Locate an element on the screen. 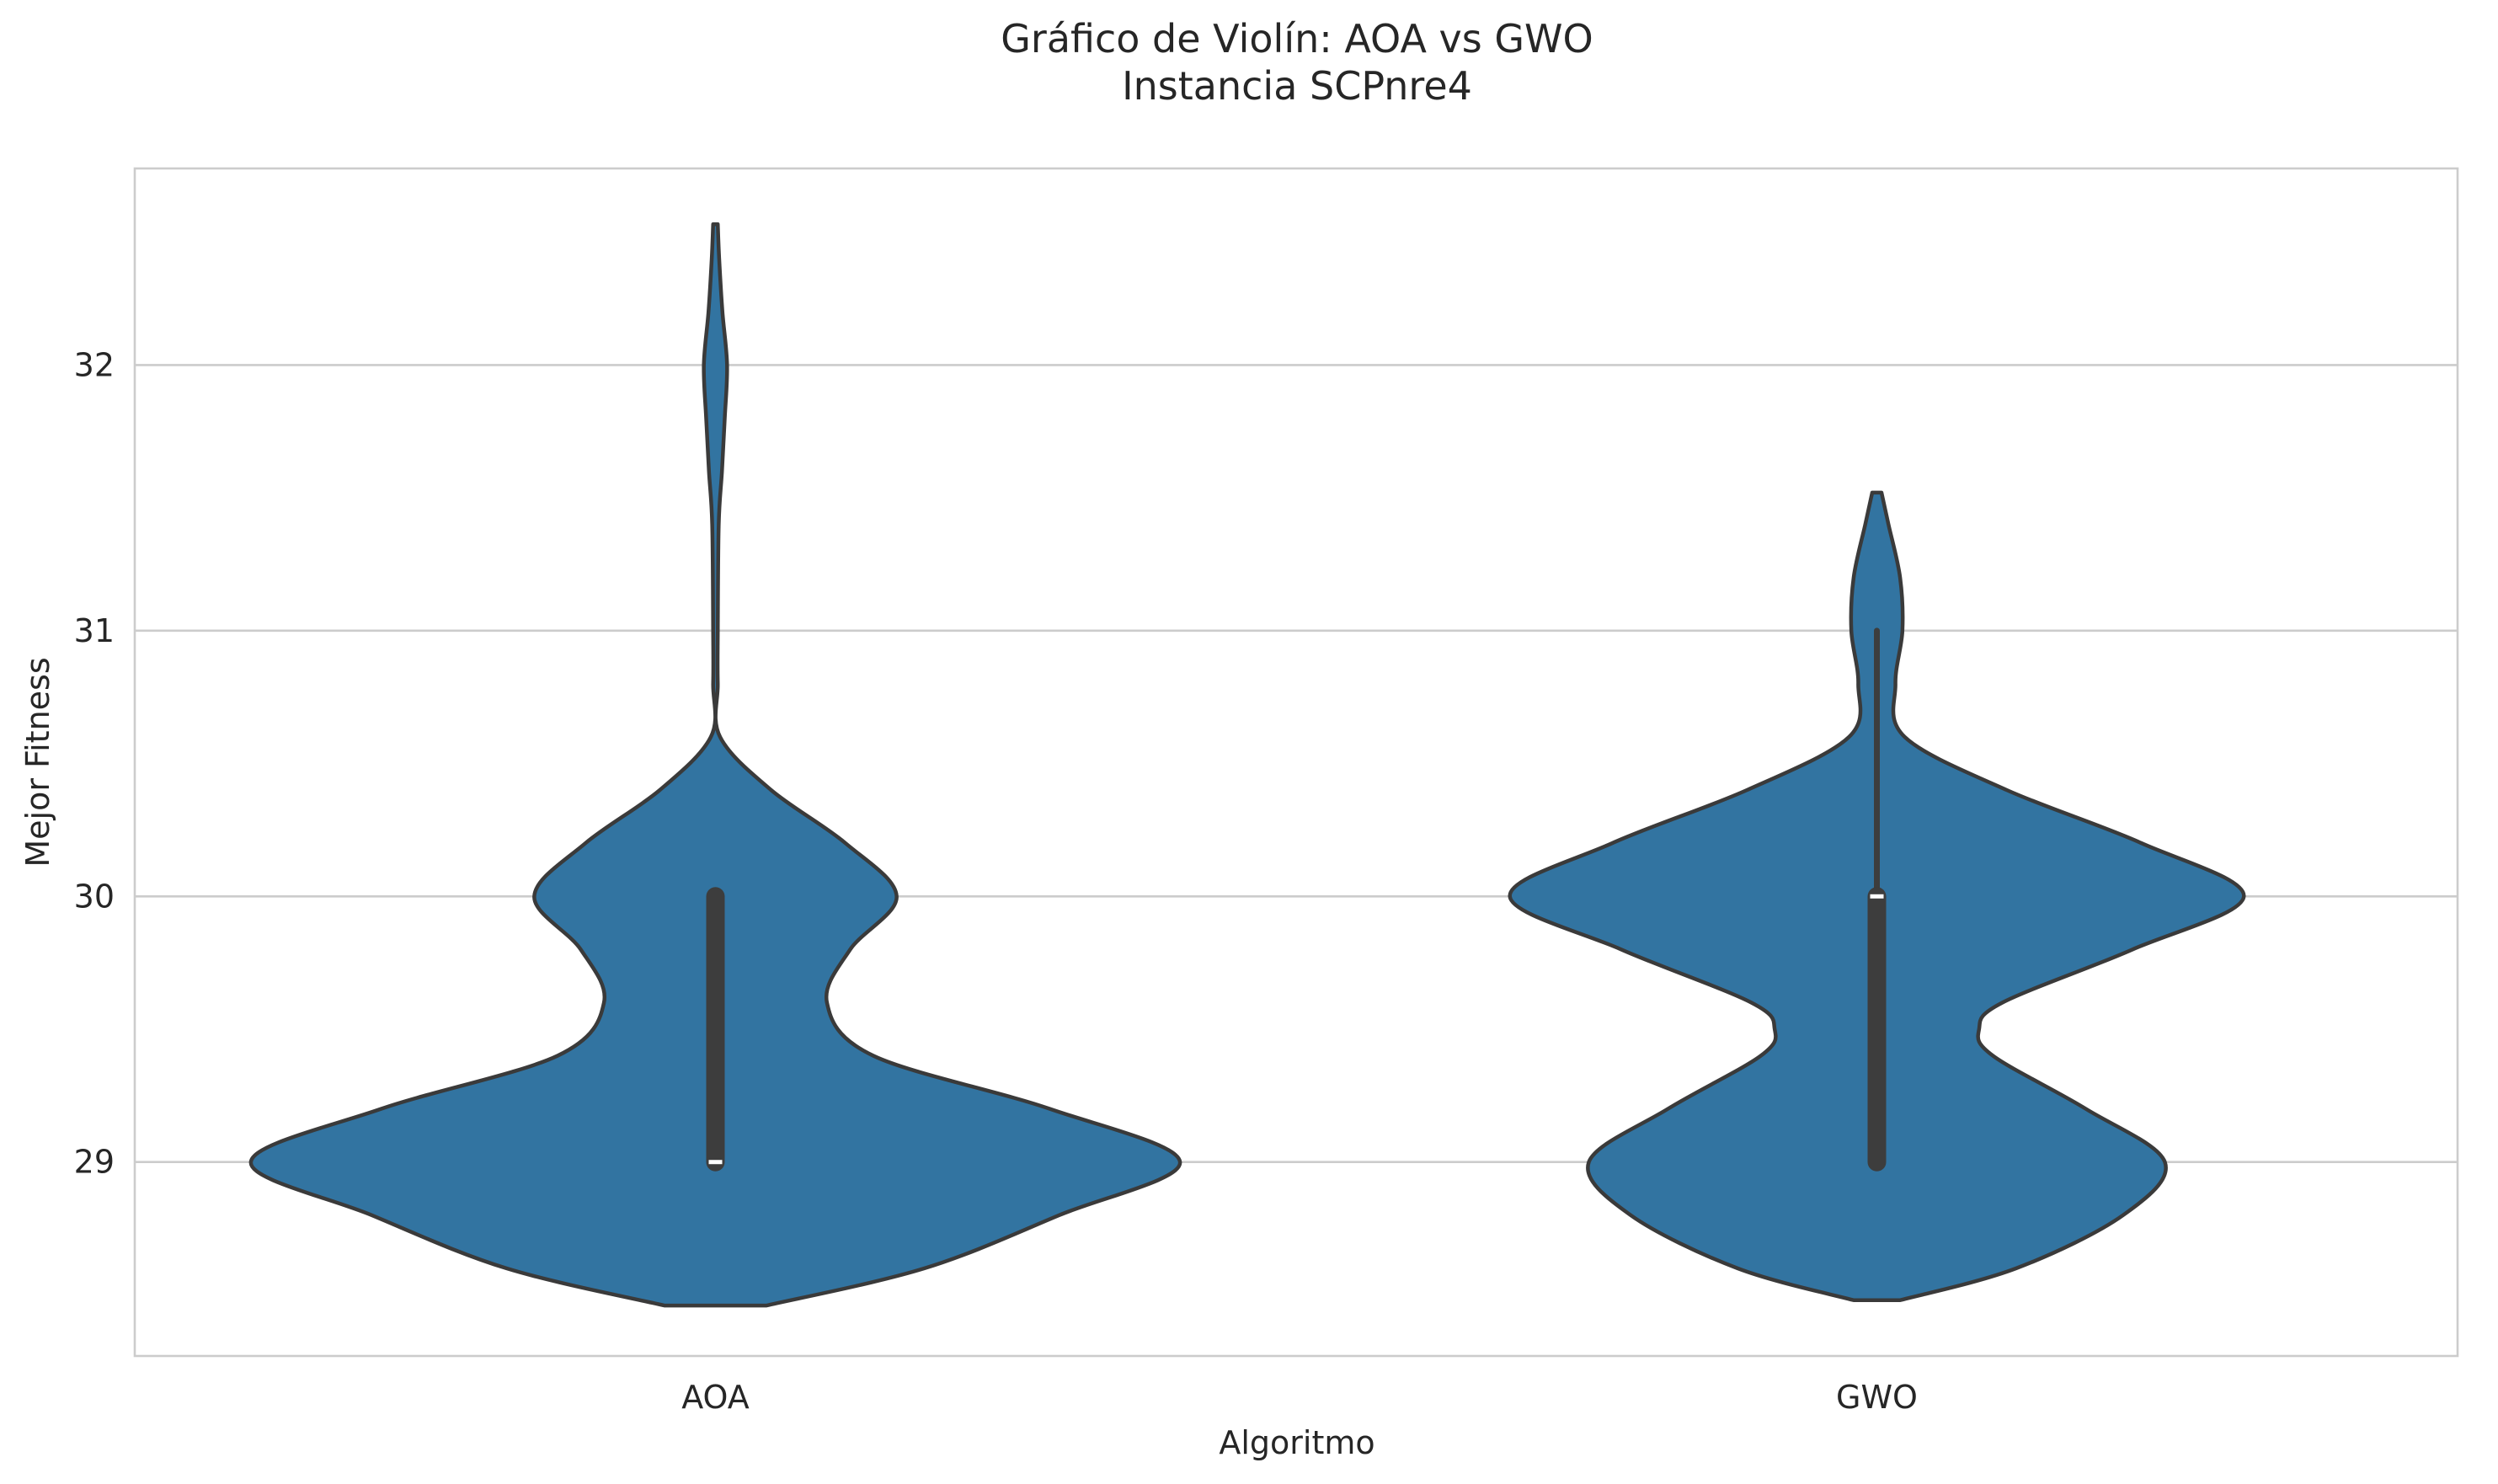 Image resolution: width=2498 pixels, height=1484 pixels. y-tick-label: 30 is located at coordinates (94, 896).